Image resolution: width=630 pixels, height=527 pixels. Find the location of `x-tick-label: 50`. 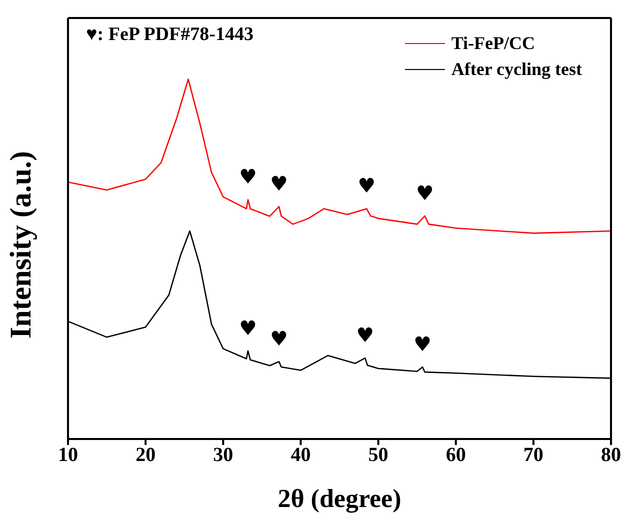

x-tick-label: 50 is located at coordinates (378, 455).